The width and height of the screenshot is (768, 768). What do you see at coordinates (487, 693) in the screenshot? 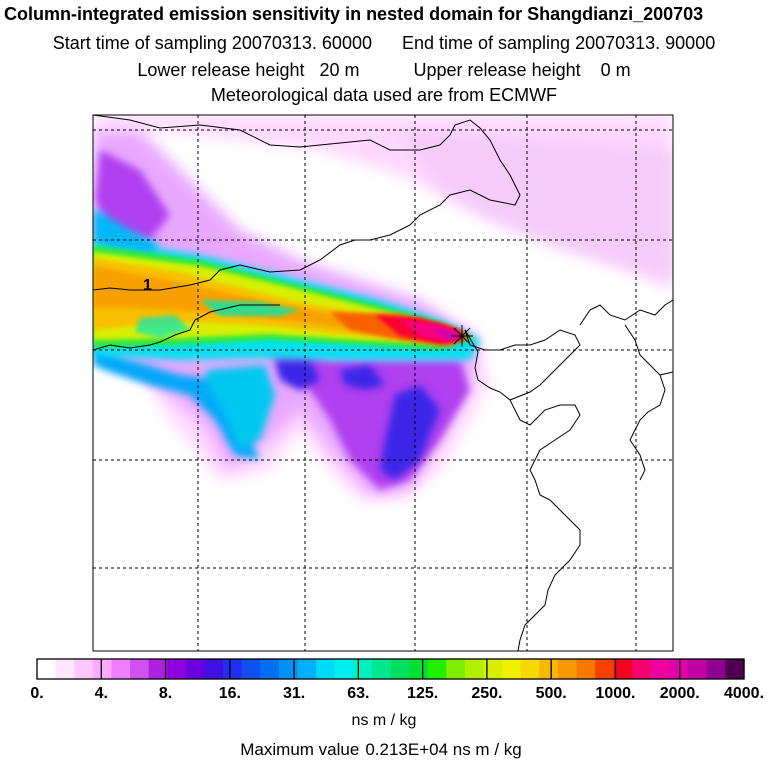
I see `colorbar-tick-label: 250.` at bounding box center [487, 693].